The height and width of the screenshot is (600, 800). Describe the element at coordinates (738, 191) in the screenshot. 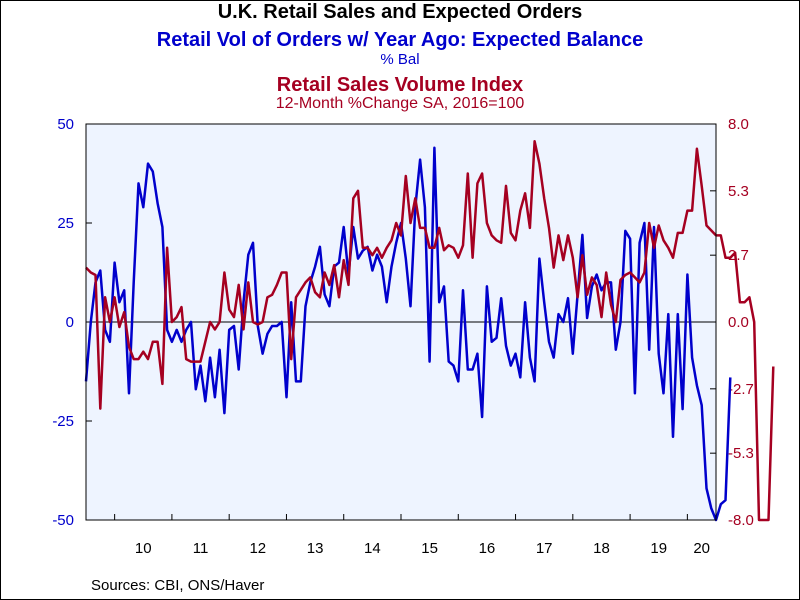

I see `right-axis-tick-label: 5.3` at that location.